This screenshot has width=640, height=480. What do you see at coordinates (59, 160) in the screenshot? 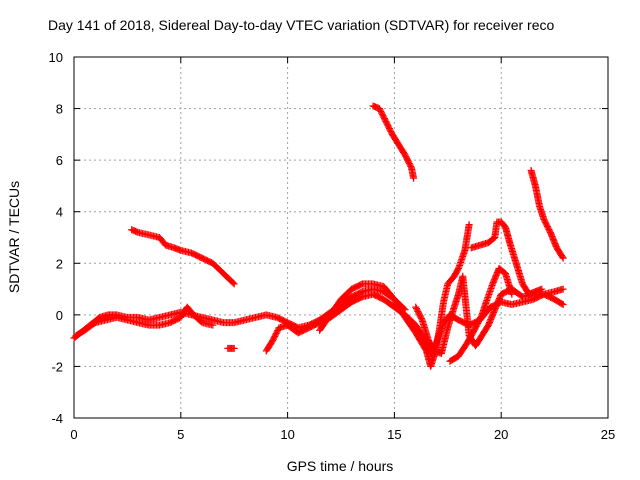
I see `y-tick-label: 6` at bounding box center [59, 160].